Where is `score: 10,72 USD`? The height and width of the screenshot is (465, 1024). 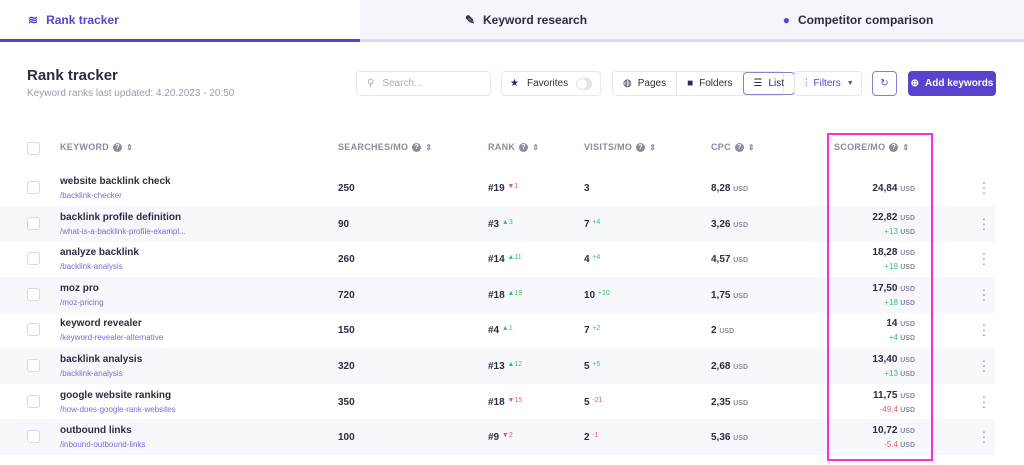
score: 10,72 USD is located at coordinates (893, 430).